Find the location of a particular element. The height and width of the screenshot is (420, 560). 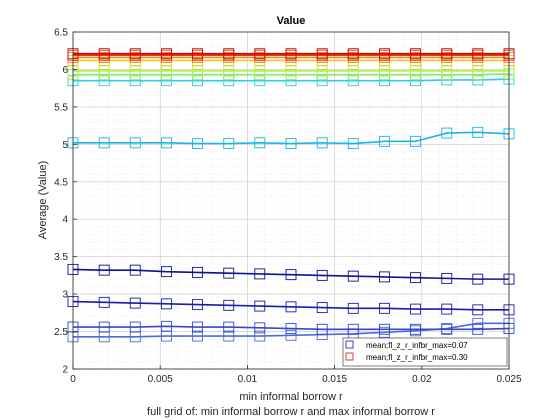

y-tick-label: 4 is located at coordinates (65, 220).